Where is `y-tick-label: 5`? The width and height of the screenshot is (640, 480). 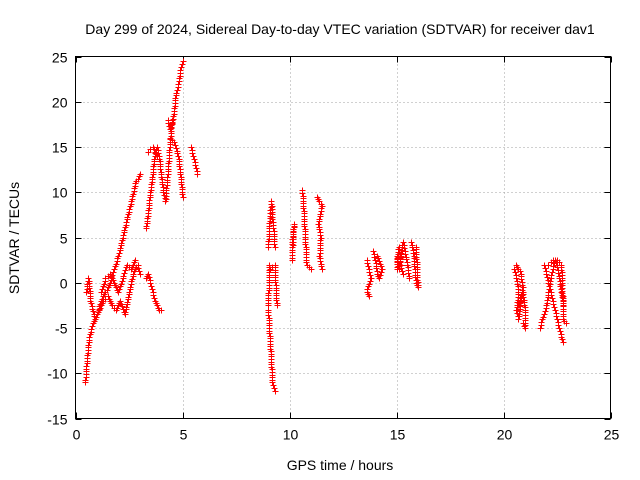
y-tick-label: 5 is located at coordinates (64, 239).